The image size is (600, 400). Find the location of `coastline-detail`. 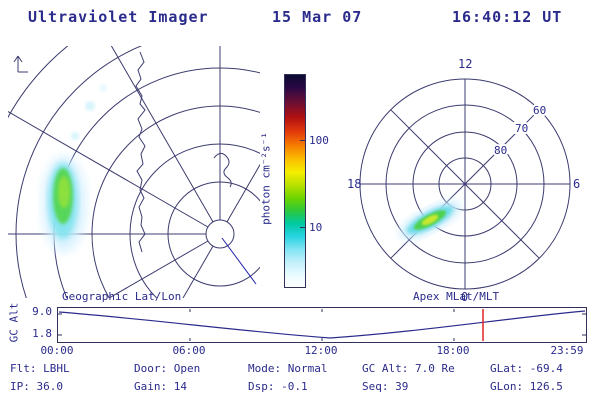

coastline-detail is located at coordinates (222, 170).